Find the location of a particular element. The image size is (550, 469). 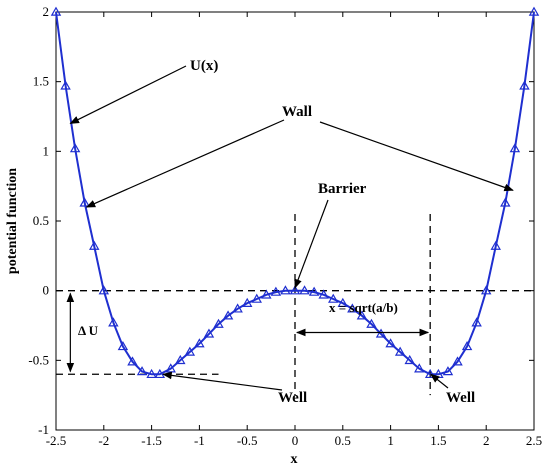

arrow-well-right is located at coordinates (439, 381).